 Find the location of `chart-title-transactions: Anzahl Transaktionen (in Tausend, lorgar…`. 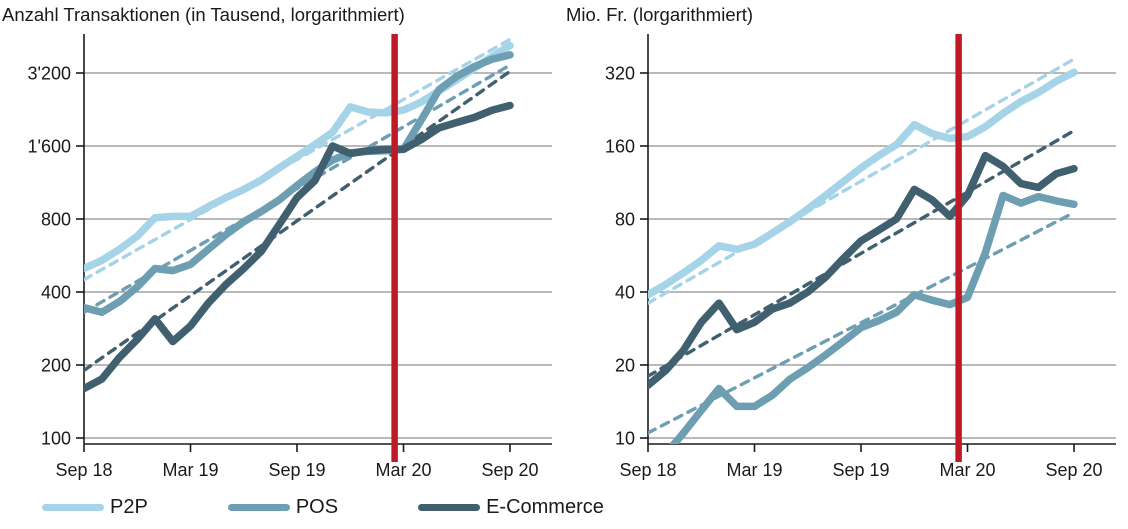

chart-title-transactions: Anzahl Transaktionen (in Tausend, lorgar… is located at coordinates (203, 14).